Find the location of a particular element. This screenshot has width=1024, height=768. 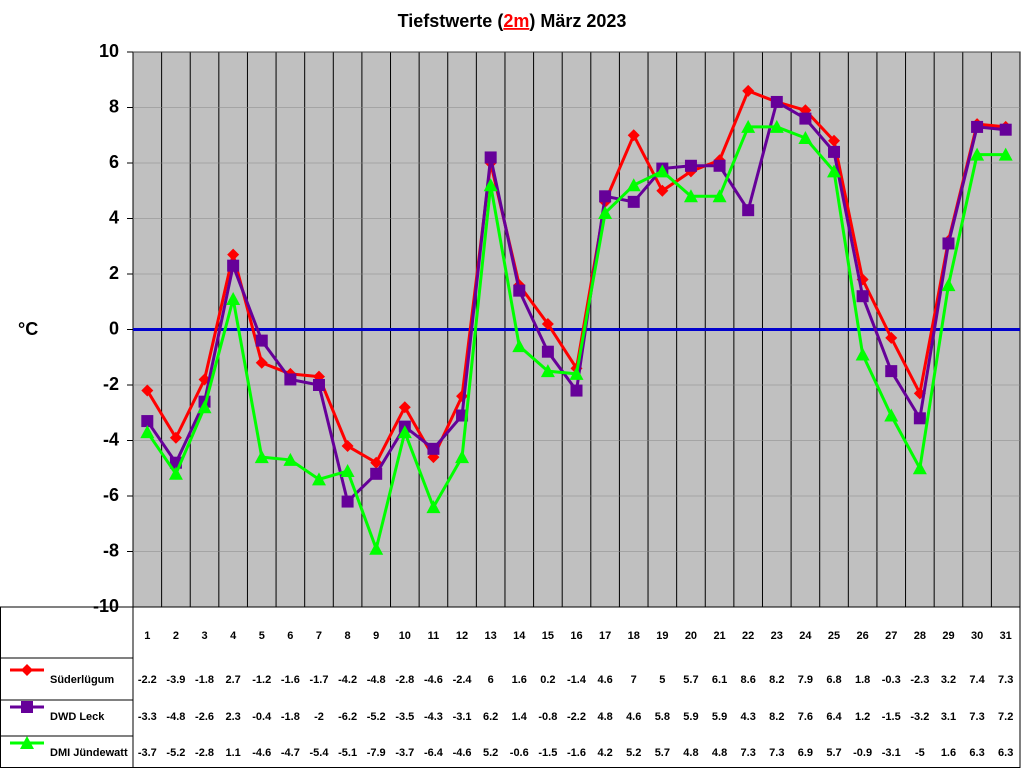

x-tick-label: 28 is located at coordinates (920, 636).